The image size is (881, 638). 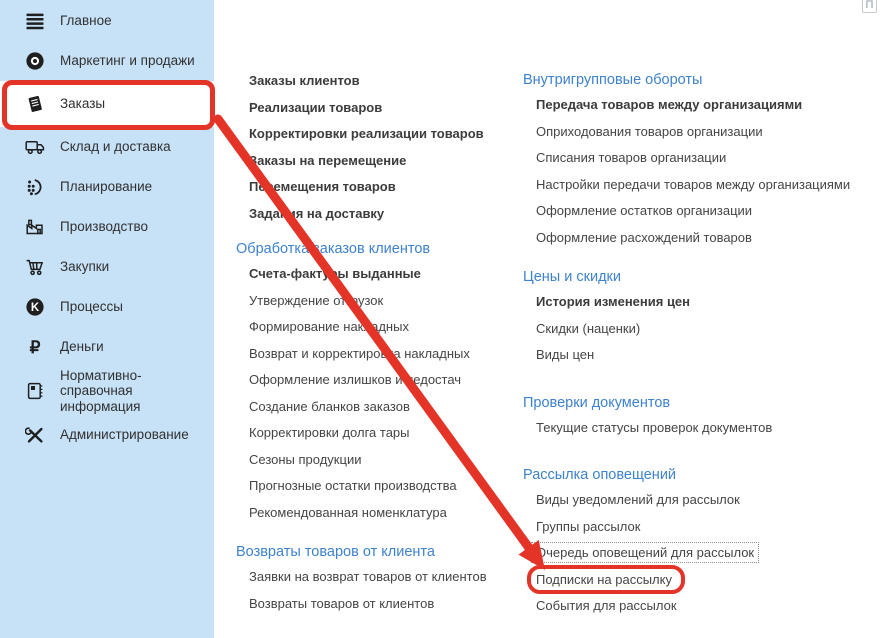 What do you see at coordinates (304, 80) in the screenshot?
I see `menu-item-zakazy-klientov: Заказы клиентов` at bounding box center [304, 80].